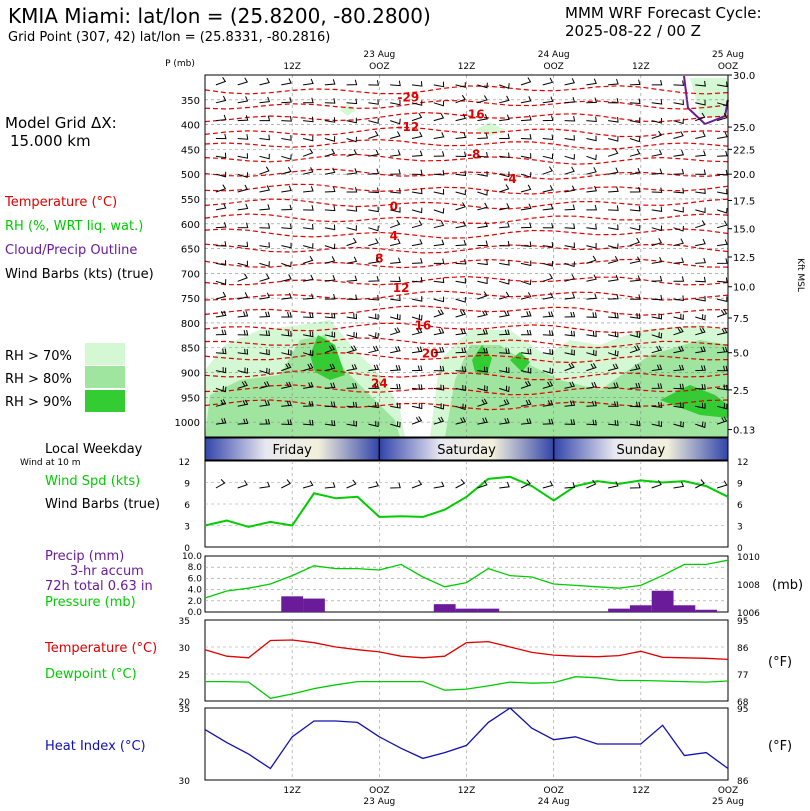 The height and width of the screenshot is (811, 810). I want to click on isotherm-label-2: -12, so click(409, 127).